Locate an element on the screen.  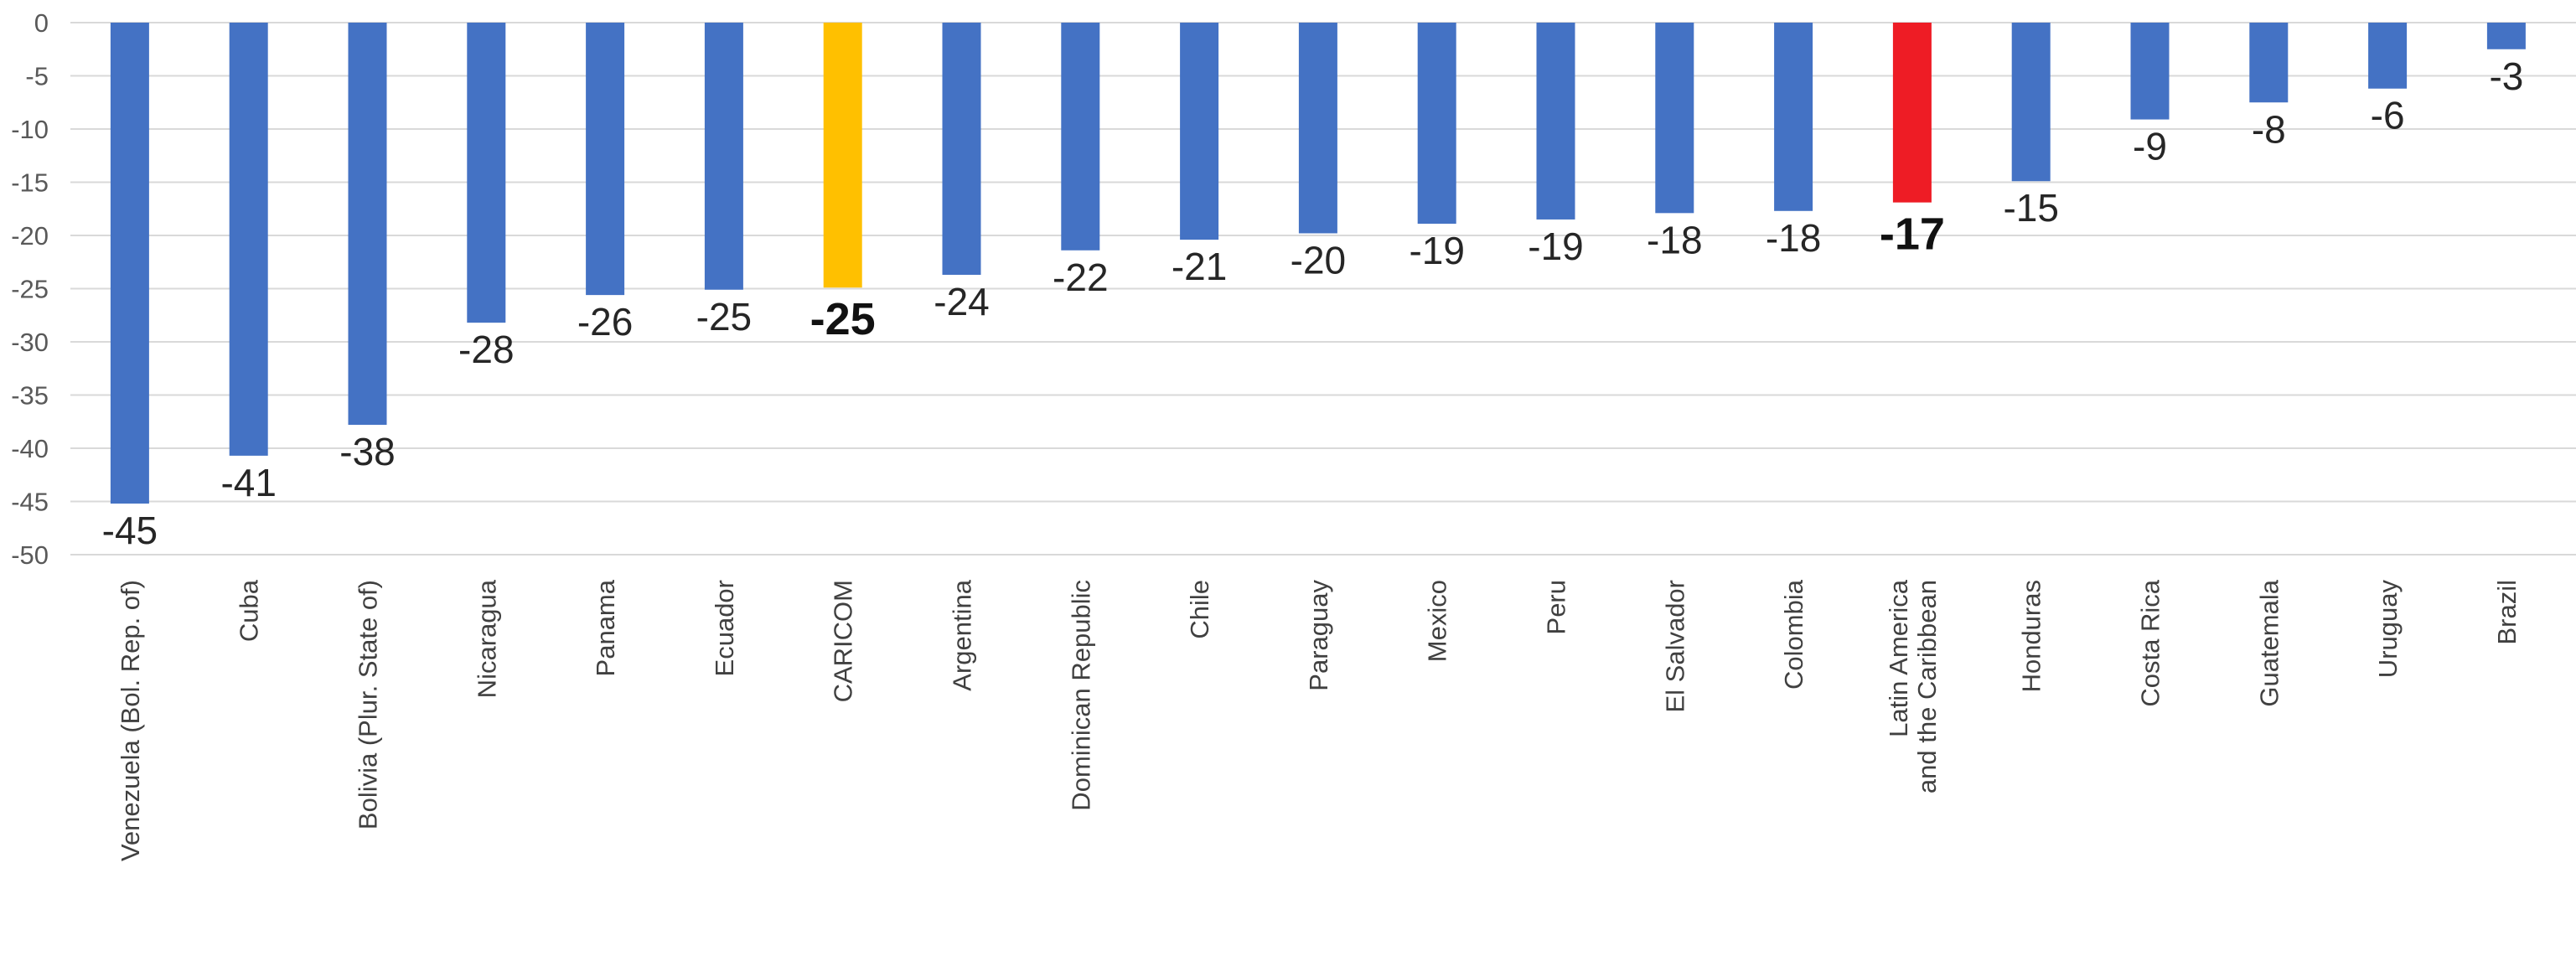
category-label: Cuba is located at coordinates (249, 610).